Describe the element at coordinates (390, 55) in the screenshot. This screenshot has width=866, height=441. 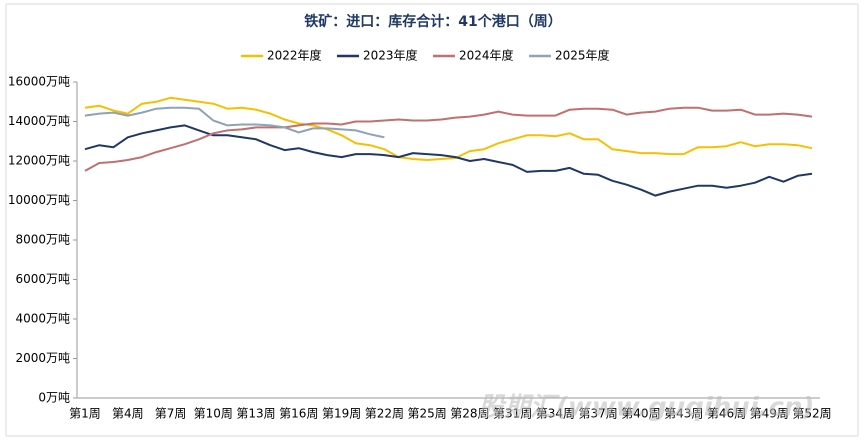
I see `legend-label: 2023年度` at that location.